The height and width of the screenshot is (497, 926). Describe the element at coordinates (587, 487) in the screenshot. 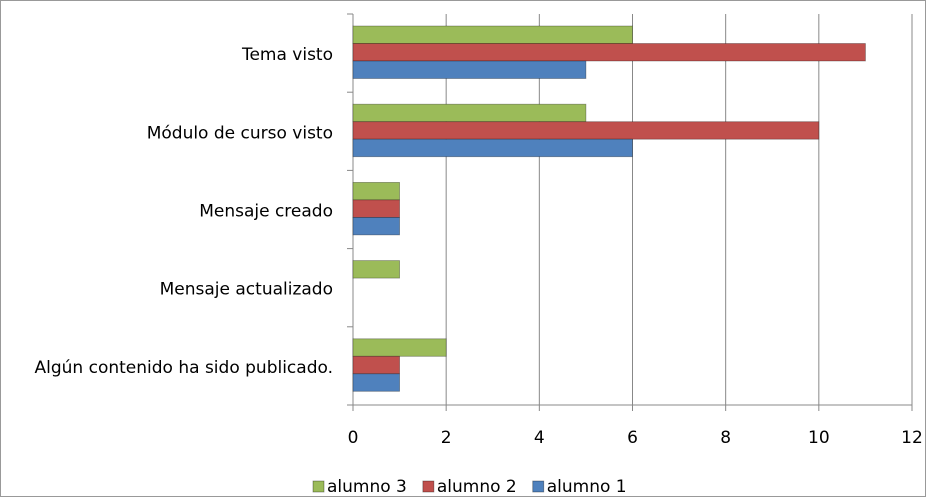

I see `legend-label: alumno 1` at that location.